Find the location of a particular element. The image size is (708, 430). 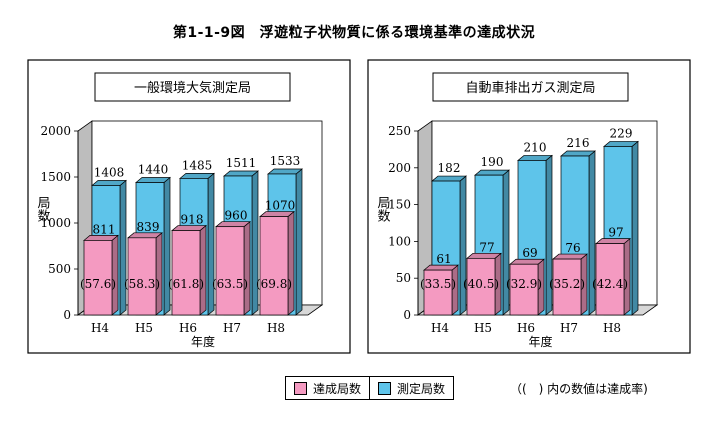

data-label-achieved: 1070 is located at coordinates (280, 206).